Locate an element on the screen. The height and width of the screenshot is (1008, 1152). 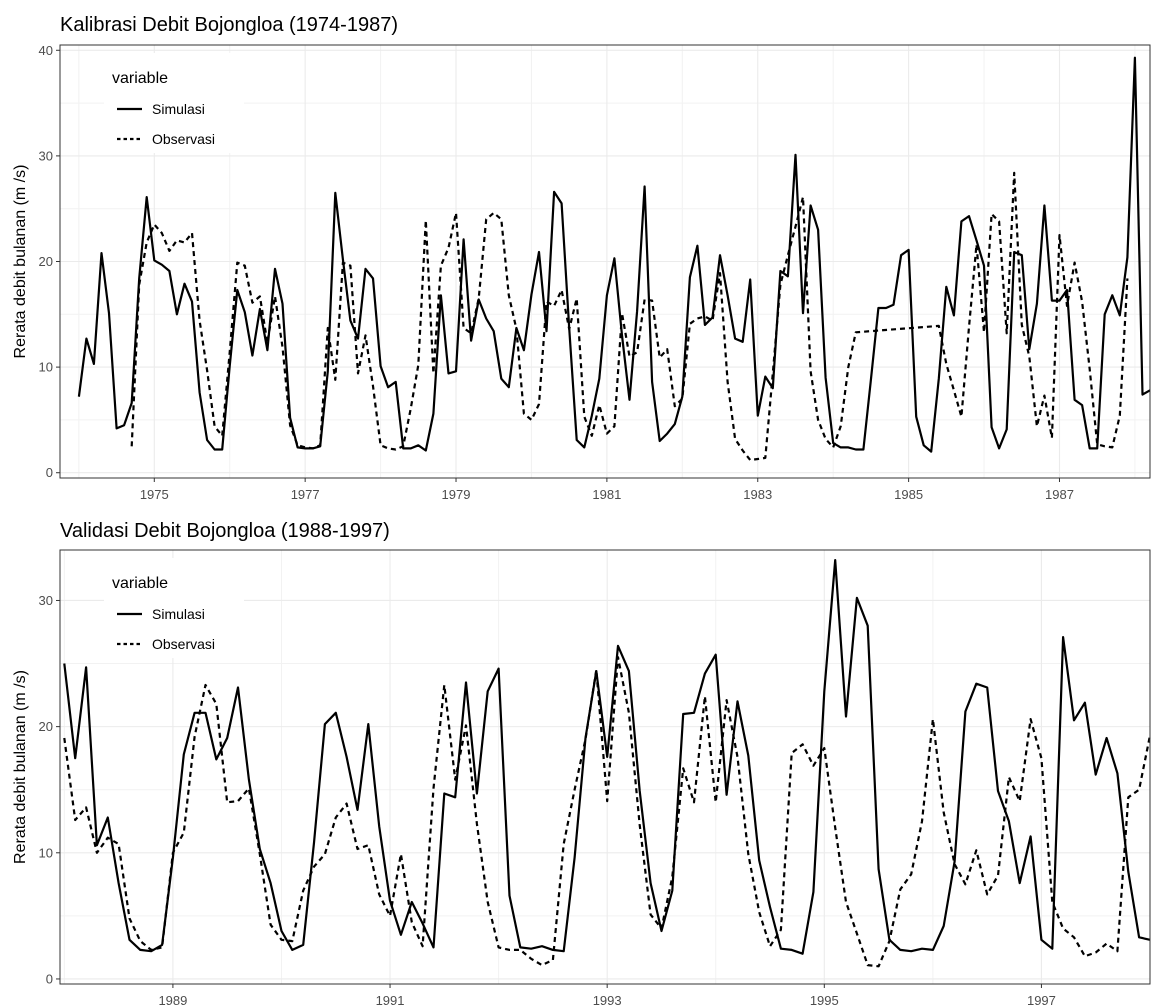
x-tick-label: 1975 is located at coordinates (154, 494).